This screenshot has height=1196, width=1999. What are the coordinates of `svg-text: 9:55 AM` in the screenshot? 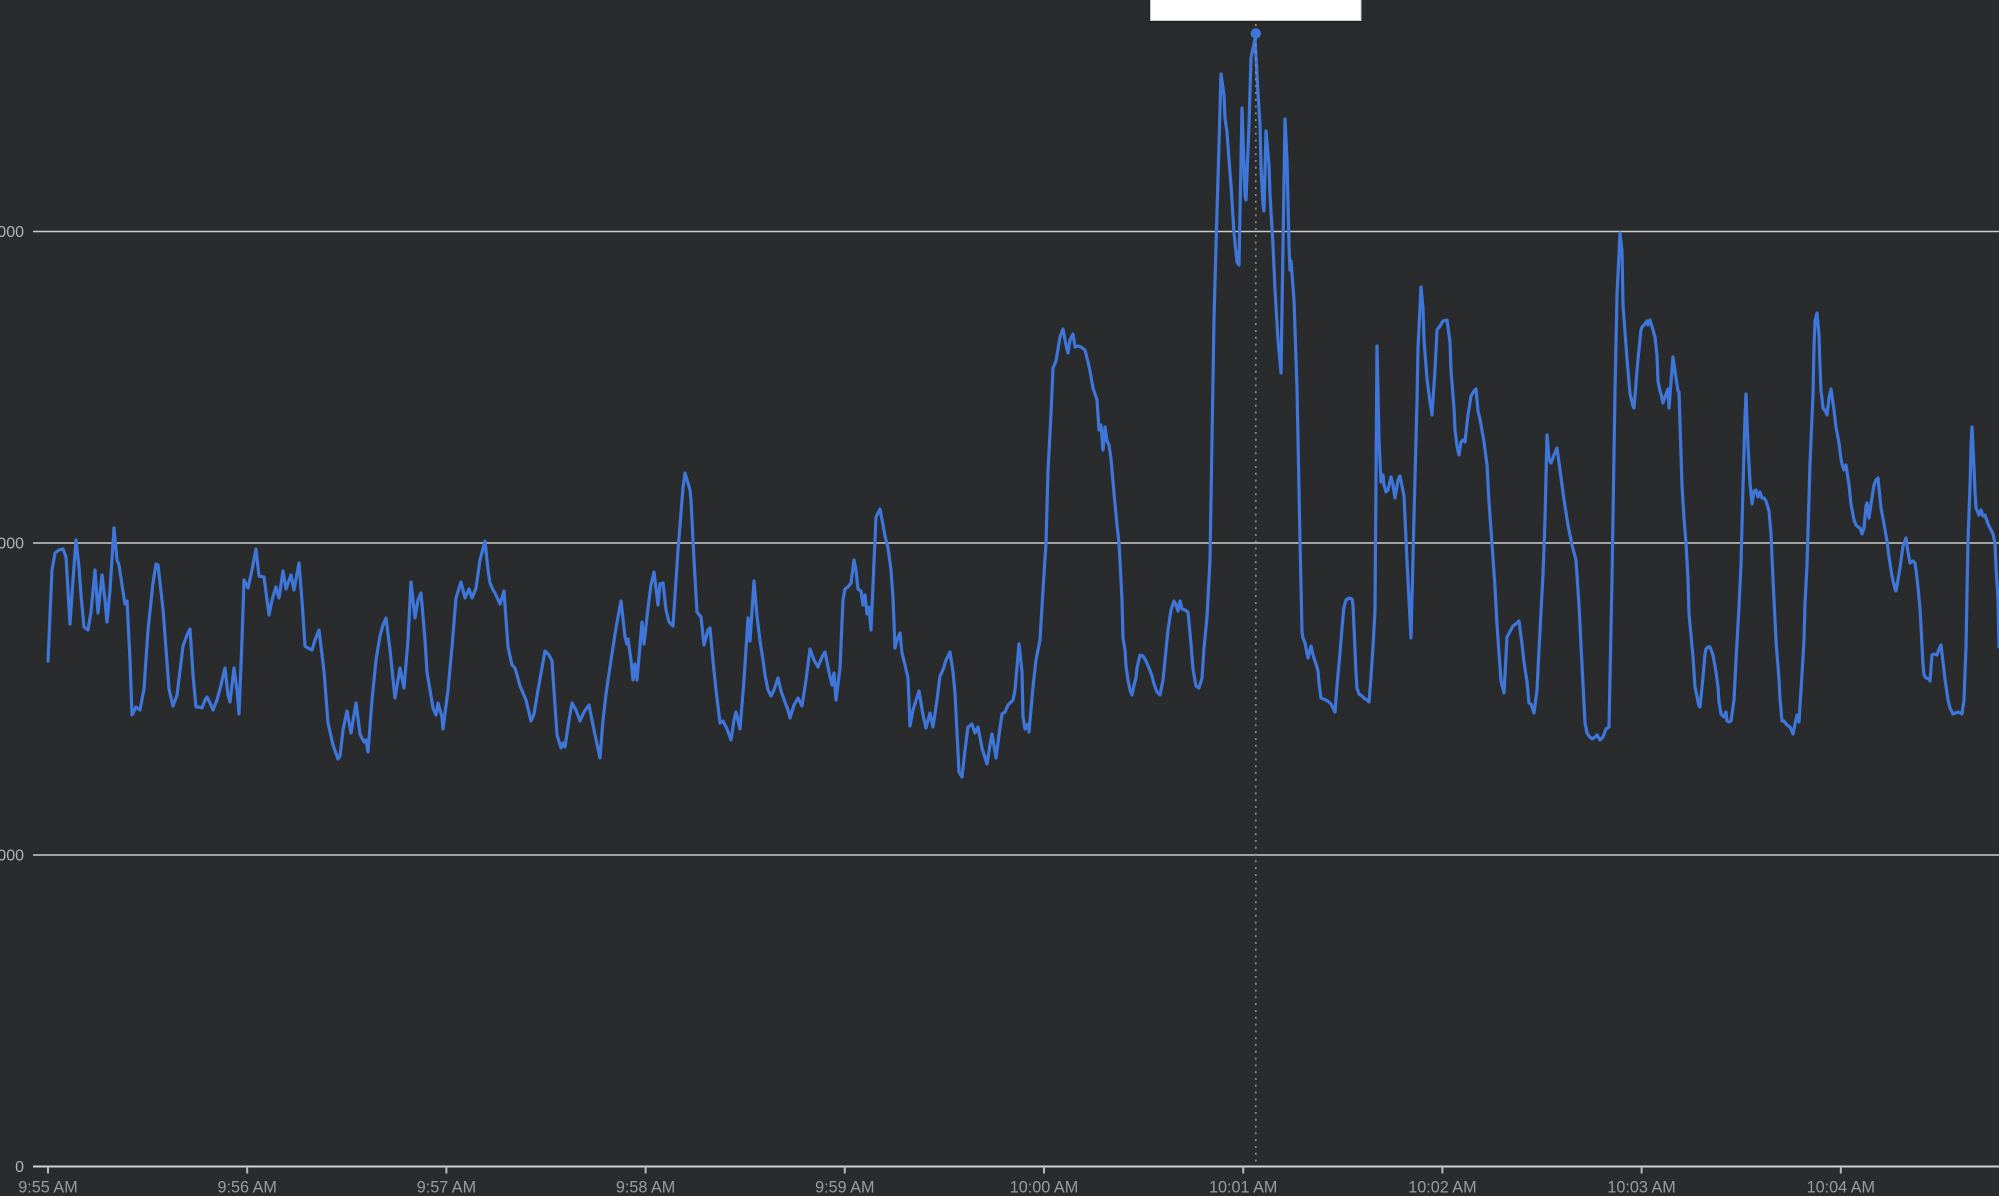 It's located at (47, 1187).